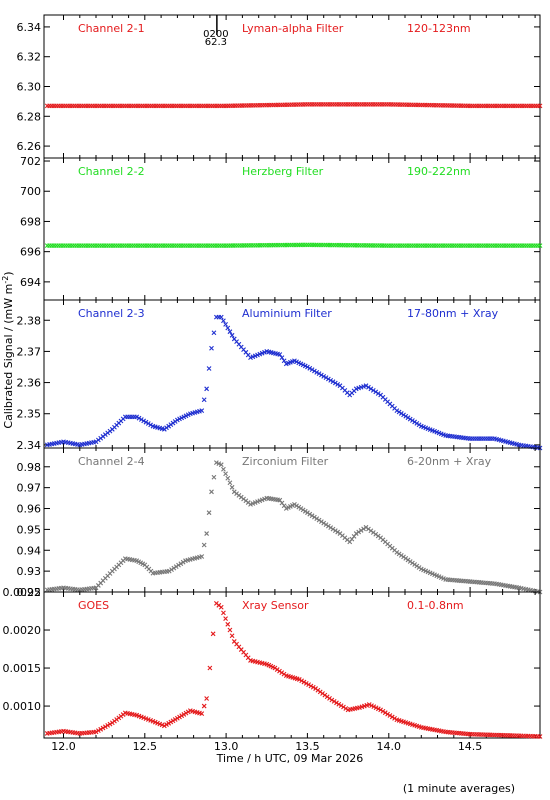 The image size is (550, 800). I want to click on x-tick-label: 12.0, so click(63, 746).